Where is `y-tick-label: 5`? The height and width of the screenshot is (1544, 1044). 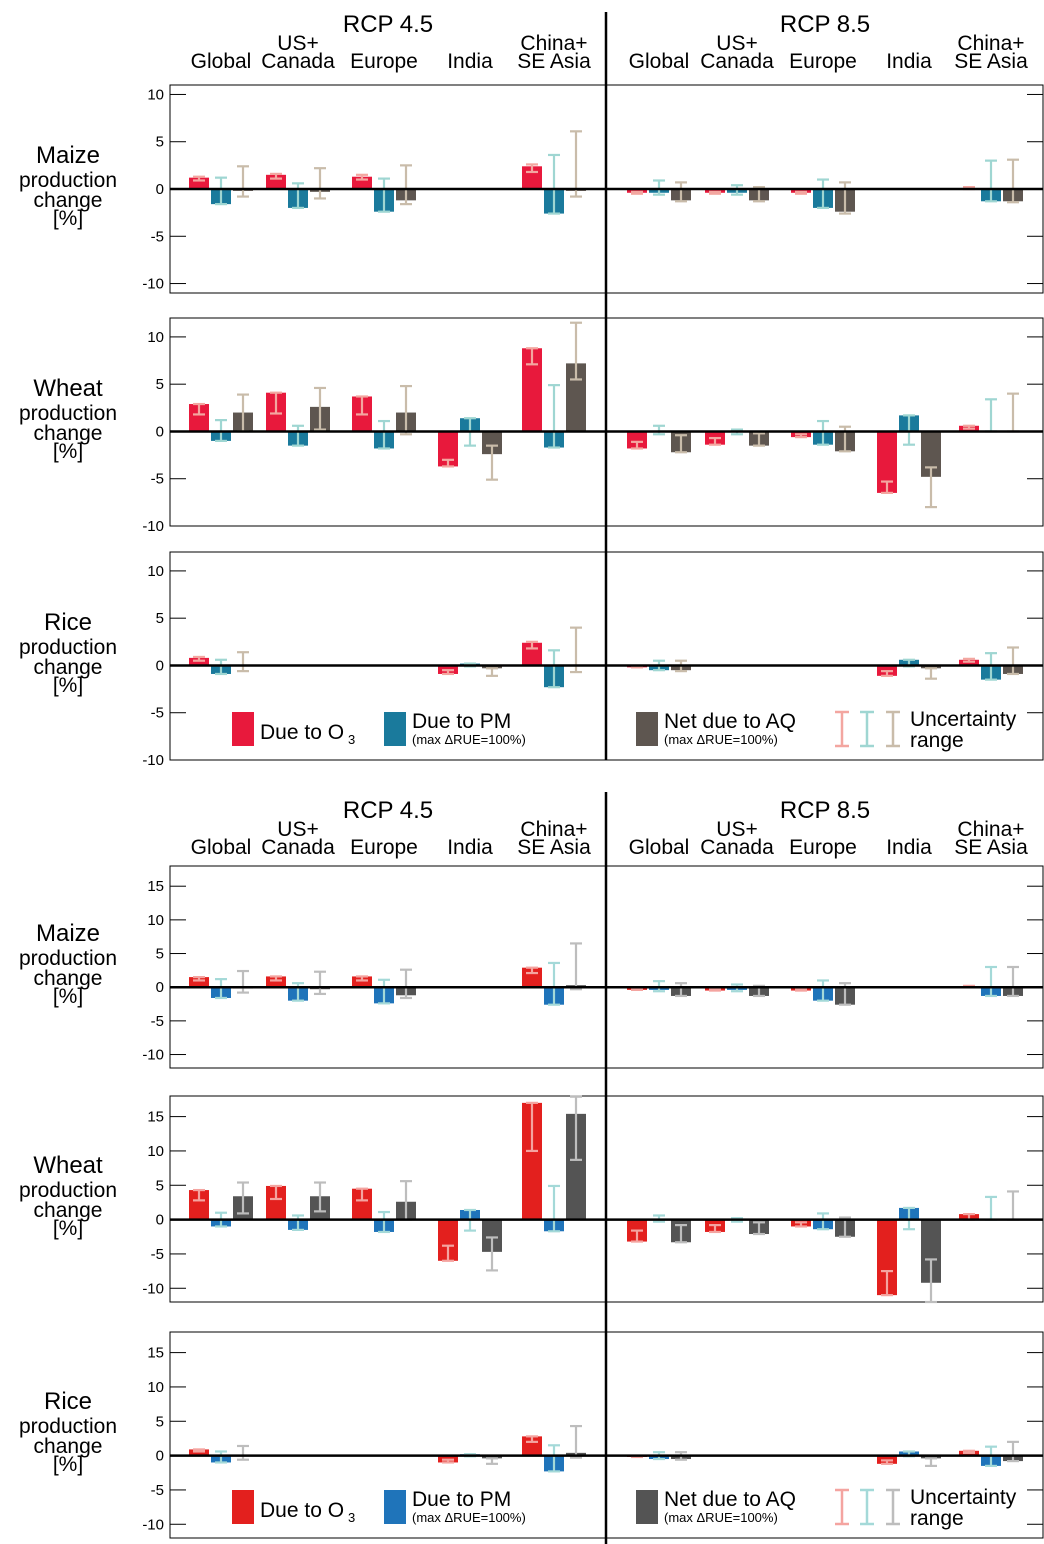 y-tick-label: 5 is located at coordinates (160, 618).